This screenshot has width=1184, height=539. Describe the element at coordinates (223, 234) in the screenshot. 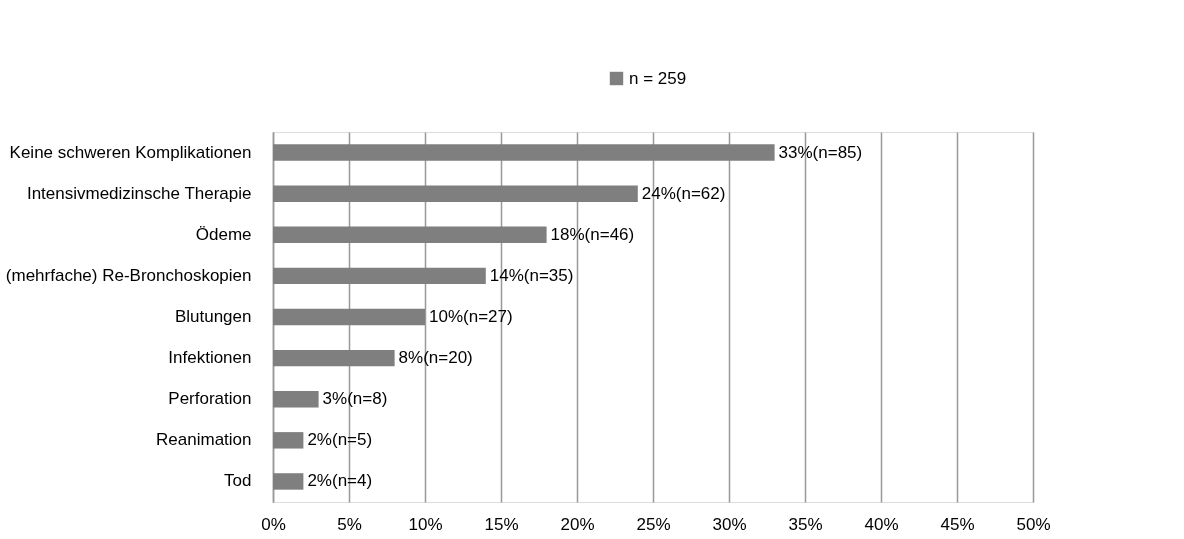

I see `y-tick-label: Ödeme` at that location.